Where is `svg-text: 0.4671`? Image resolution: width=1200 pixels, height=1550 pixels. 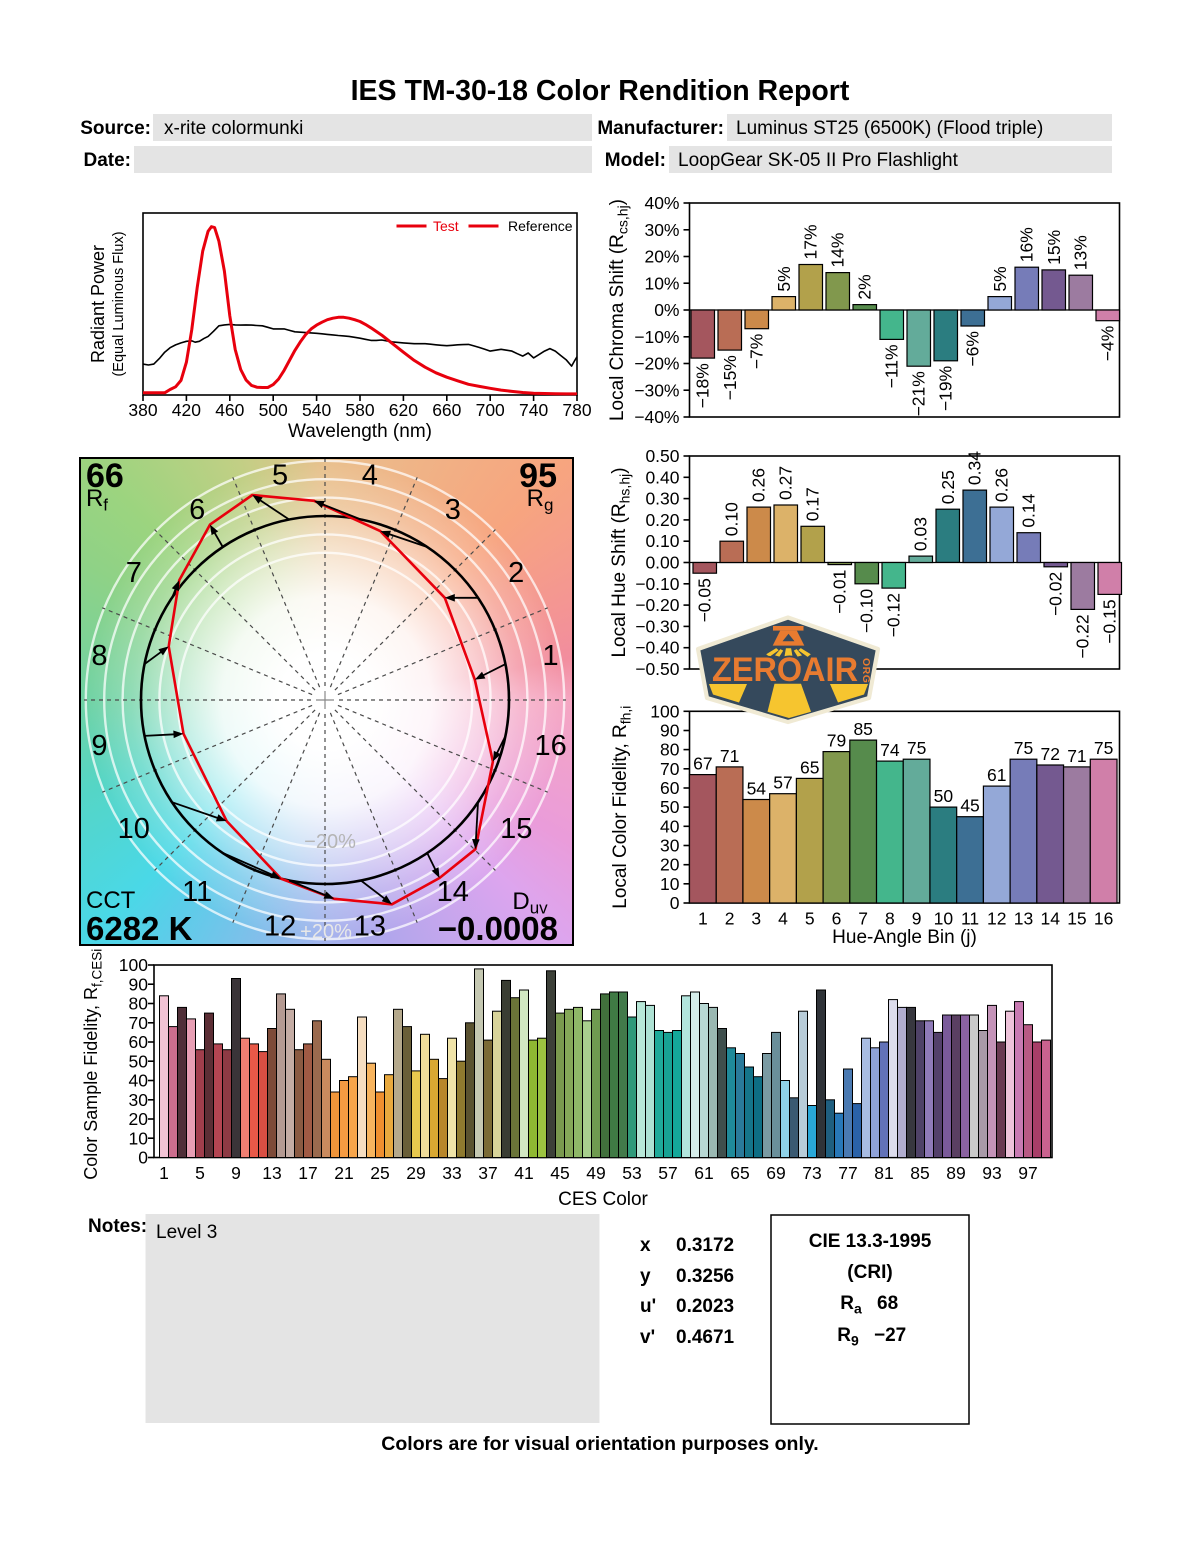
svg-text: 0.4671 is located at coordinates (705, 1337).